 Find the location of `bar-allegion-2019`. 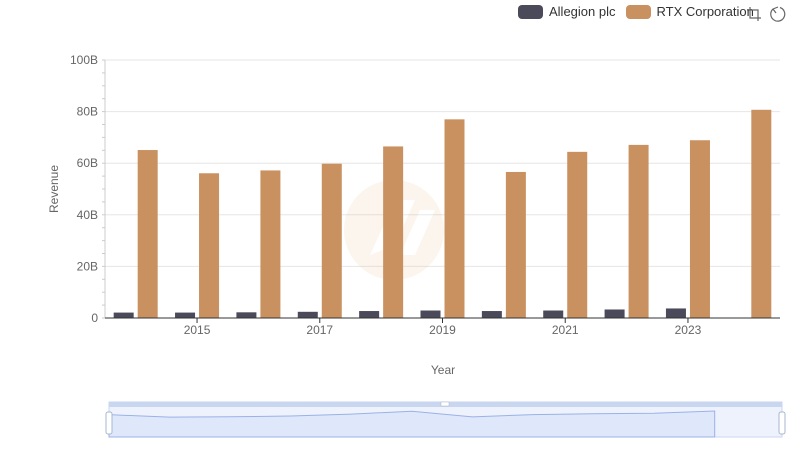

bar-allegion-2019 is located at coordinates (430, 314).